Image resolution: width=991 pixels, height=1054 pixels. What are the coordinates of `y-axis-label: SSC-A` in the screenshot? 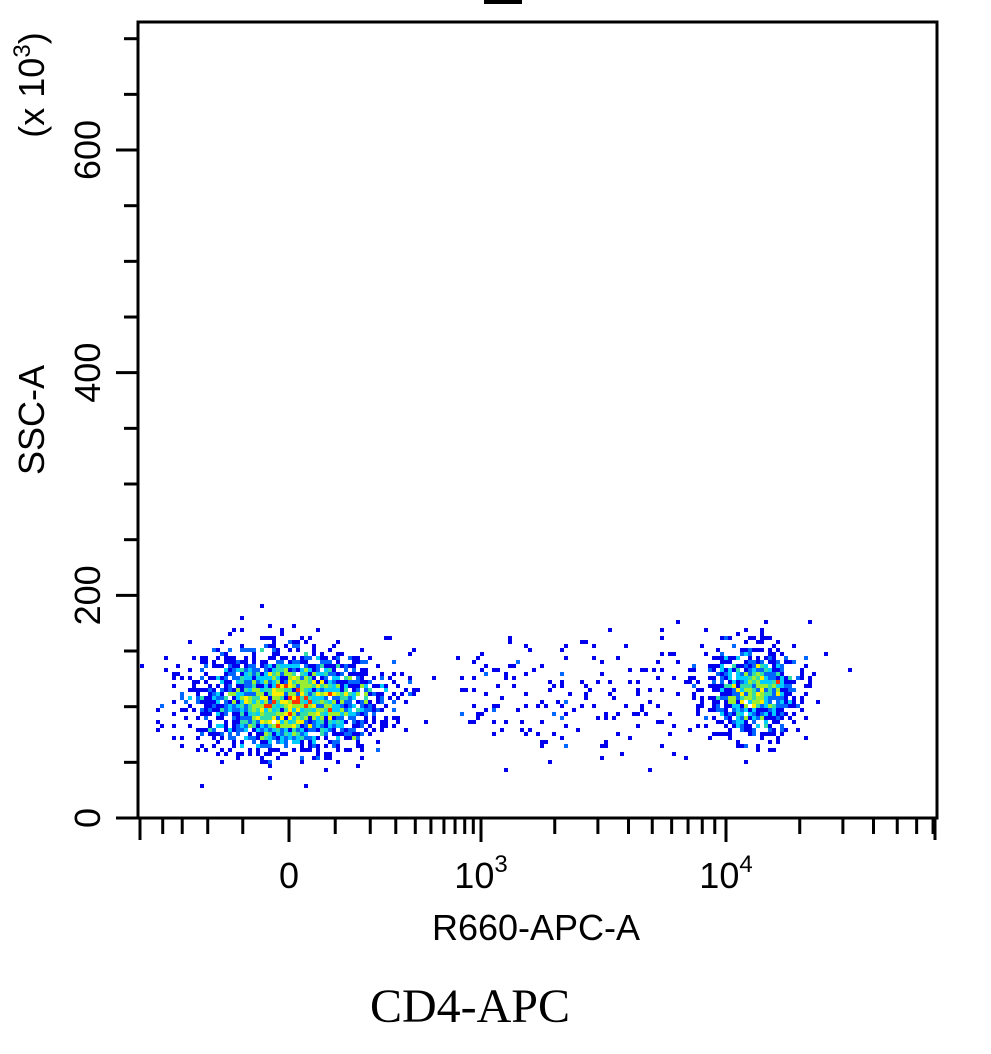 It's located at (31, 420).